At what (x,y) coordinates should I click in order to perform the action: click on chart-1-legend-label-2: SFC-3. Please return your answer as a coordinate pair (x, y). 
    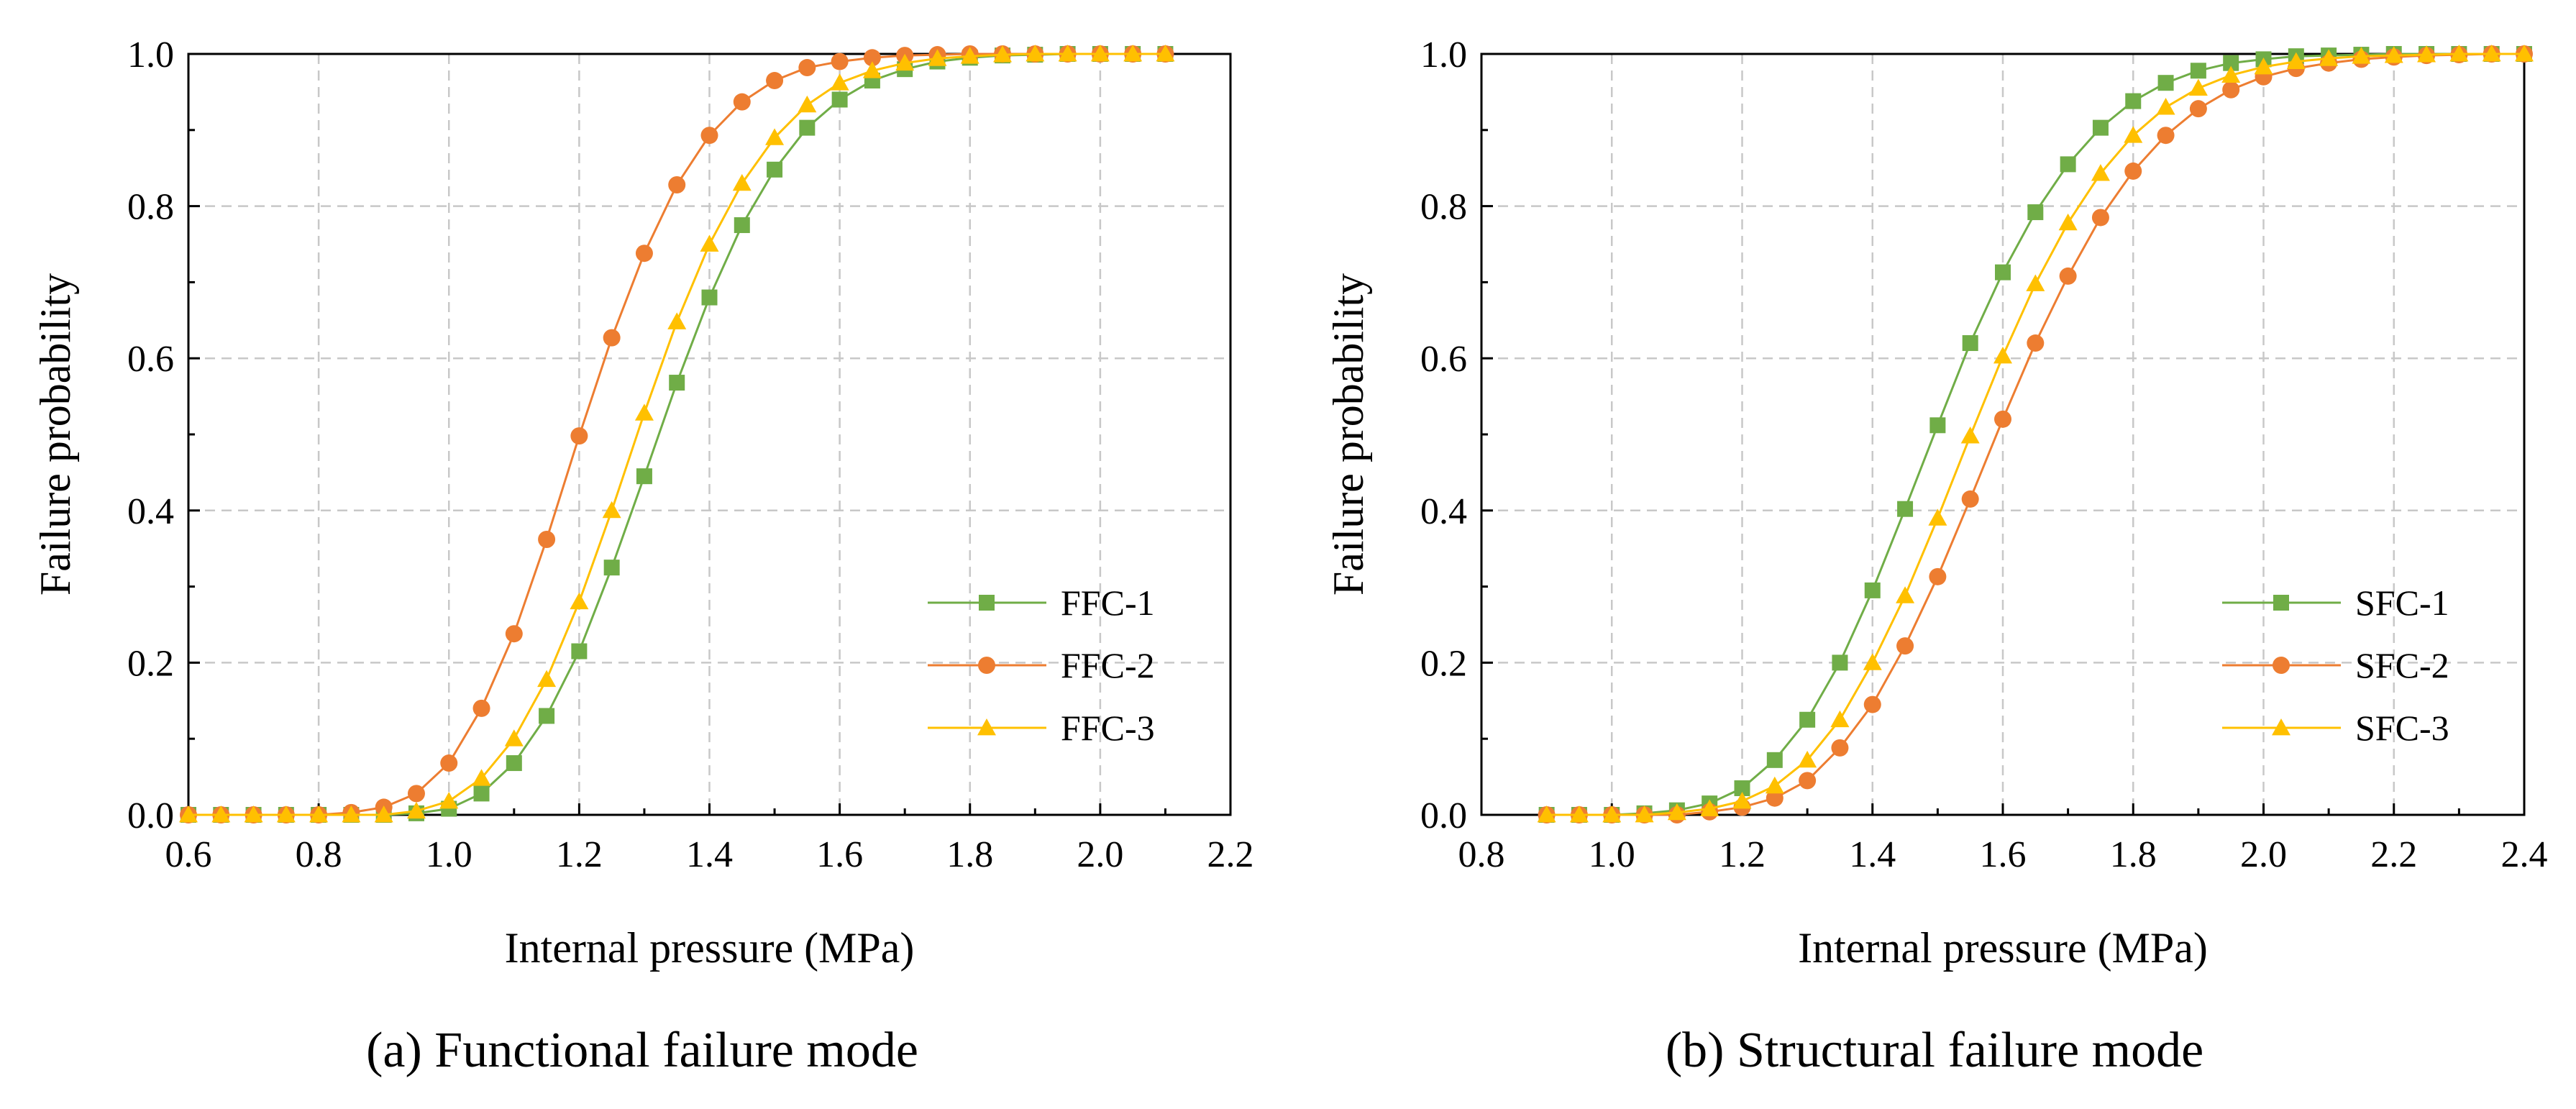
    Looking at the image, I should click on (2402, 728).